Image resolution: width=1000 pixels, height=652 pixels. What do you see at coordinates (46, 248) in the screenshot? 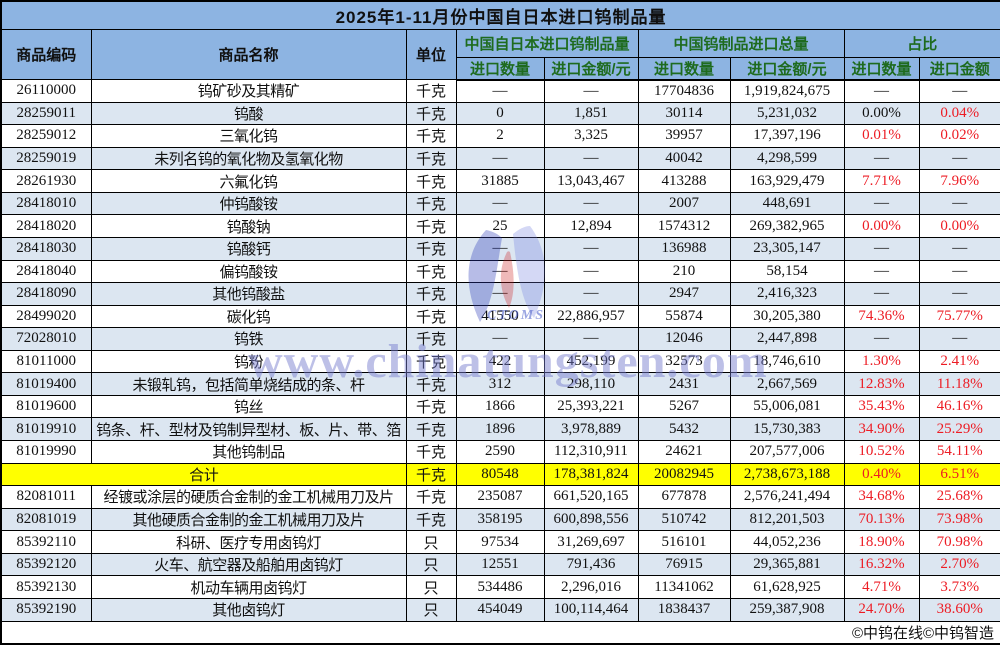
I see `product-code-cell: 28418030` at bounding box center [46, 248].